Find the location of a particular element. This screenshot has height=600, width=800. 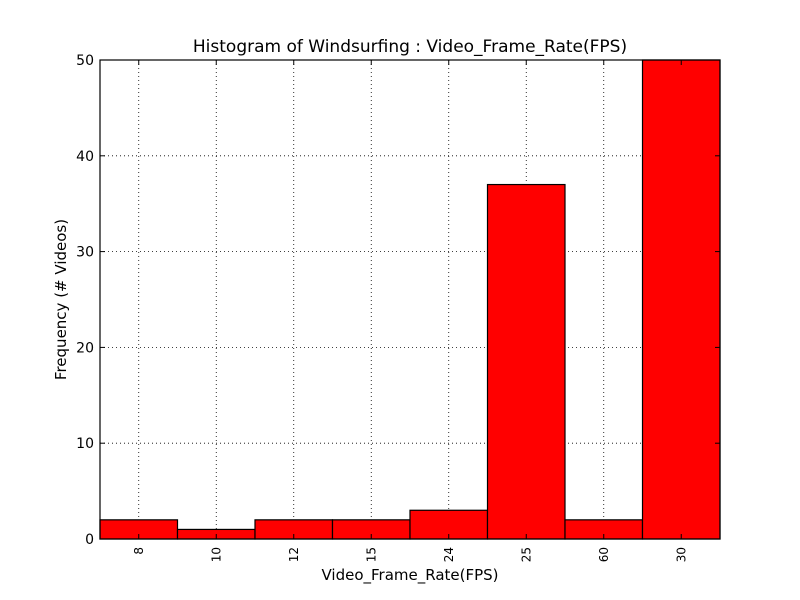

x-tick-label: 8 is located at coordinates (139, 551).